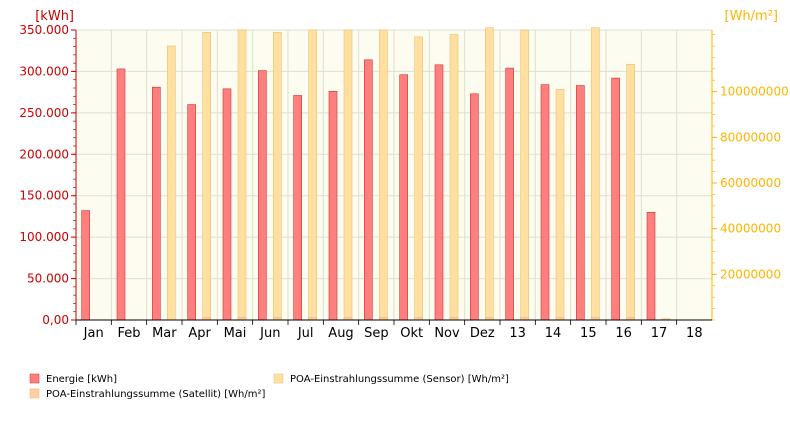 The image size is (790, 424). What do you see at coordinates (164, 333) in the screenshot?
I see `x-tick-label-2: Mar` at bounding box center [164, 333].